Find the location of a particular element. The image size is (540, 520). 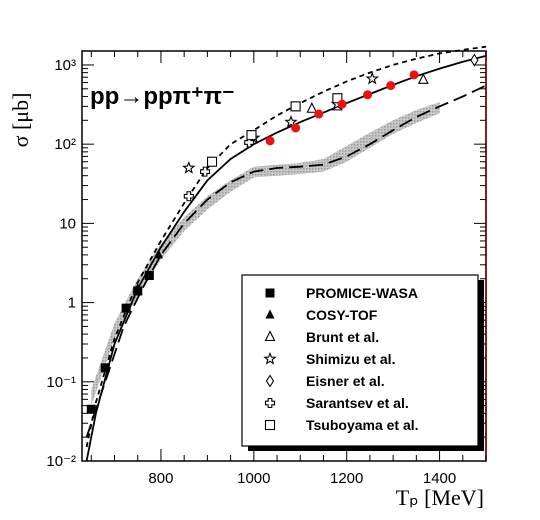

legend-marker-tsuboyama-et-al is located at coordinates (270, 425).